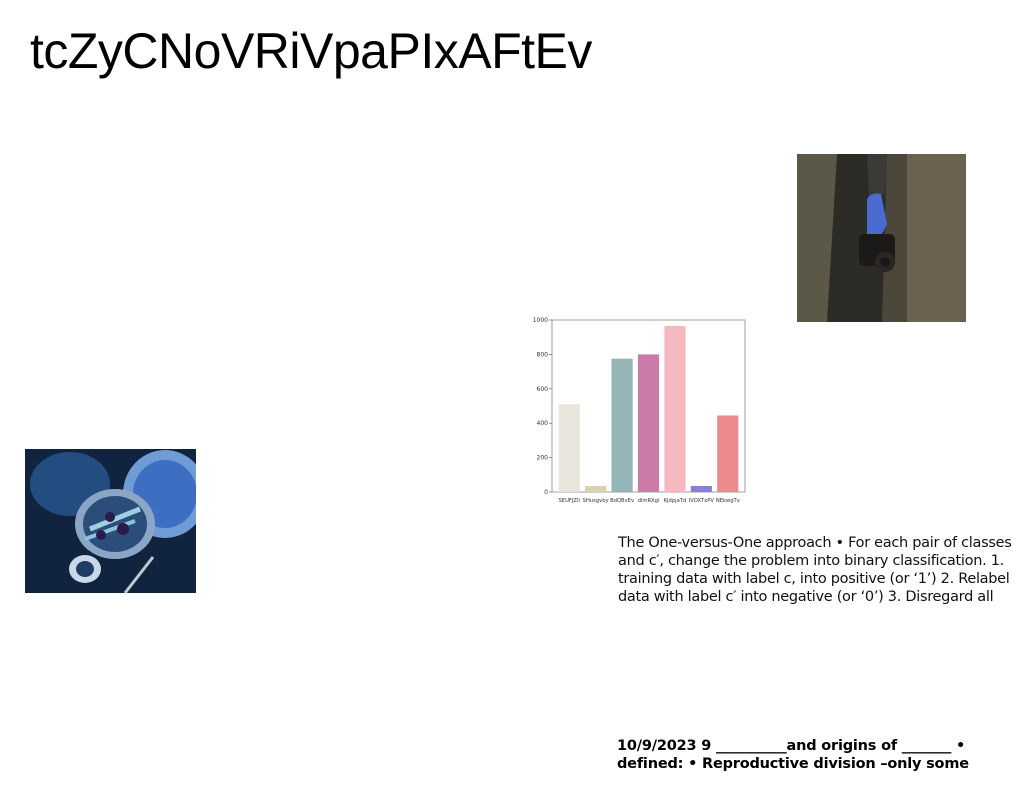 The width and height of the screenshot is (1024, 788). What do you see at coordinates (622, 501) in the screenshot?
I see `x-tick-label: BdQBvEv` at bounding box center [622, 501].